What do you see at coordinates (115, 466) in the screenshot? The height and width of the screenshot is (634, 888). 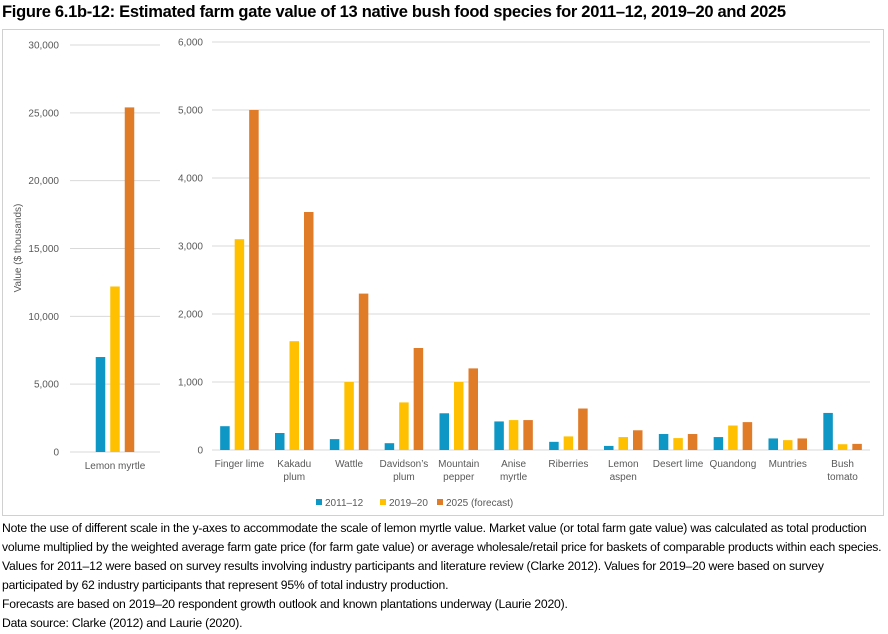 I see `category-label: Lemon myrtle` at bounding box center [115, 466].